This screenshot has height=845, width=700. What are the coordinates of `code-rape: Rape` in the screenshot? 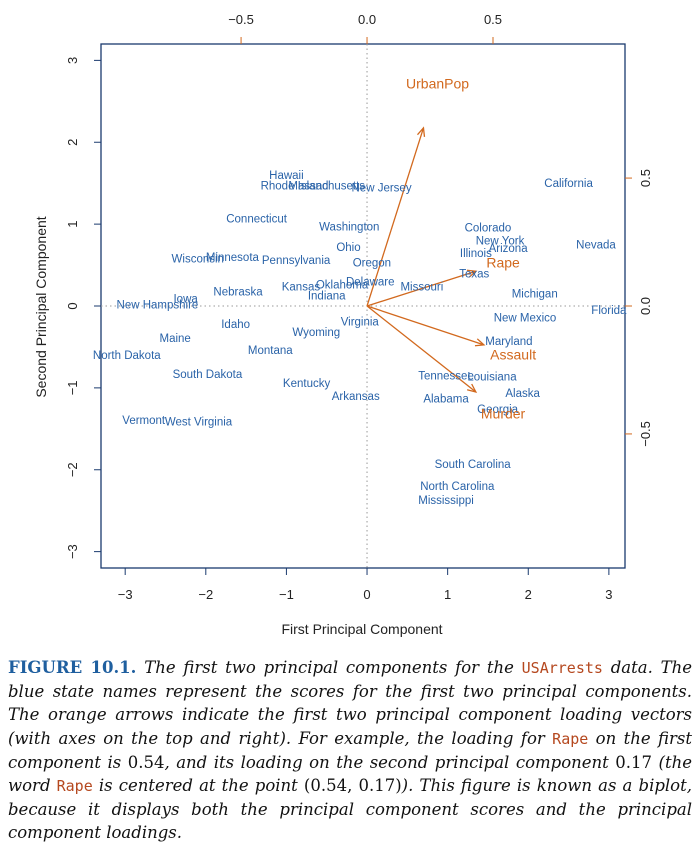 It's located at (570, 738).